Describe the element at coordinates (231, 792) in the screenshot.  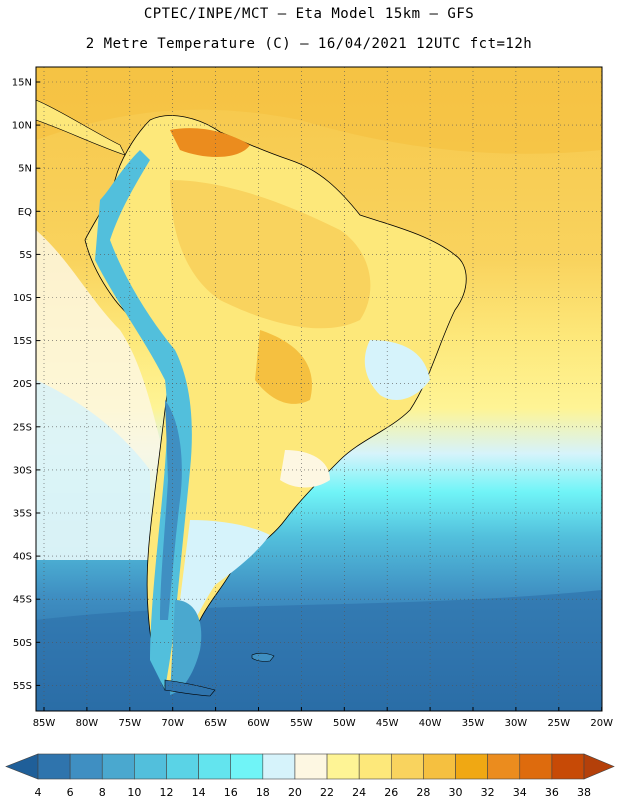
I see `colorbar-label: 16` at that location.